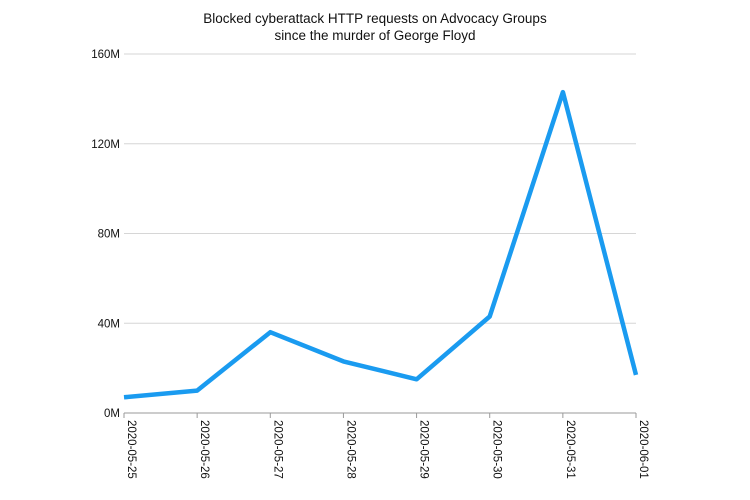  Describe the element at coordinates (424, 449) in the screenshot. I see `x-tick-label: 2020-05-29` at that location.